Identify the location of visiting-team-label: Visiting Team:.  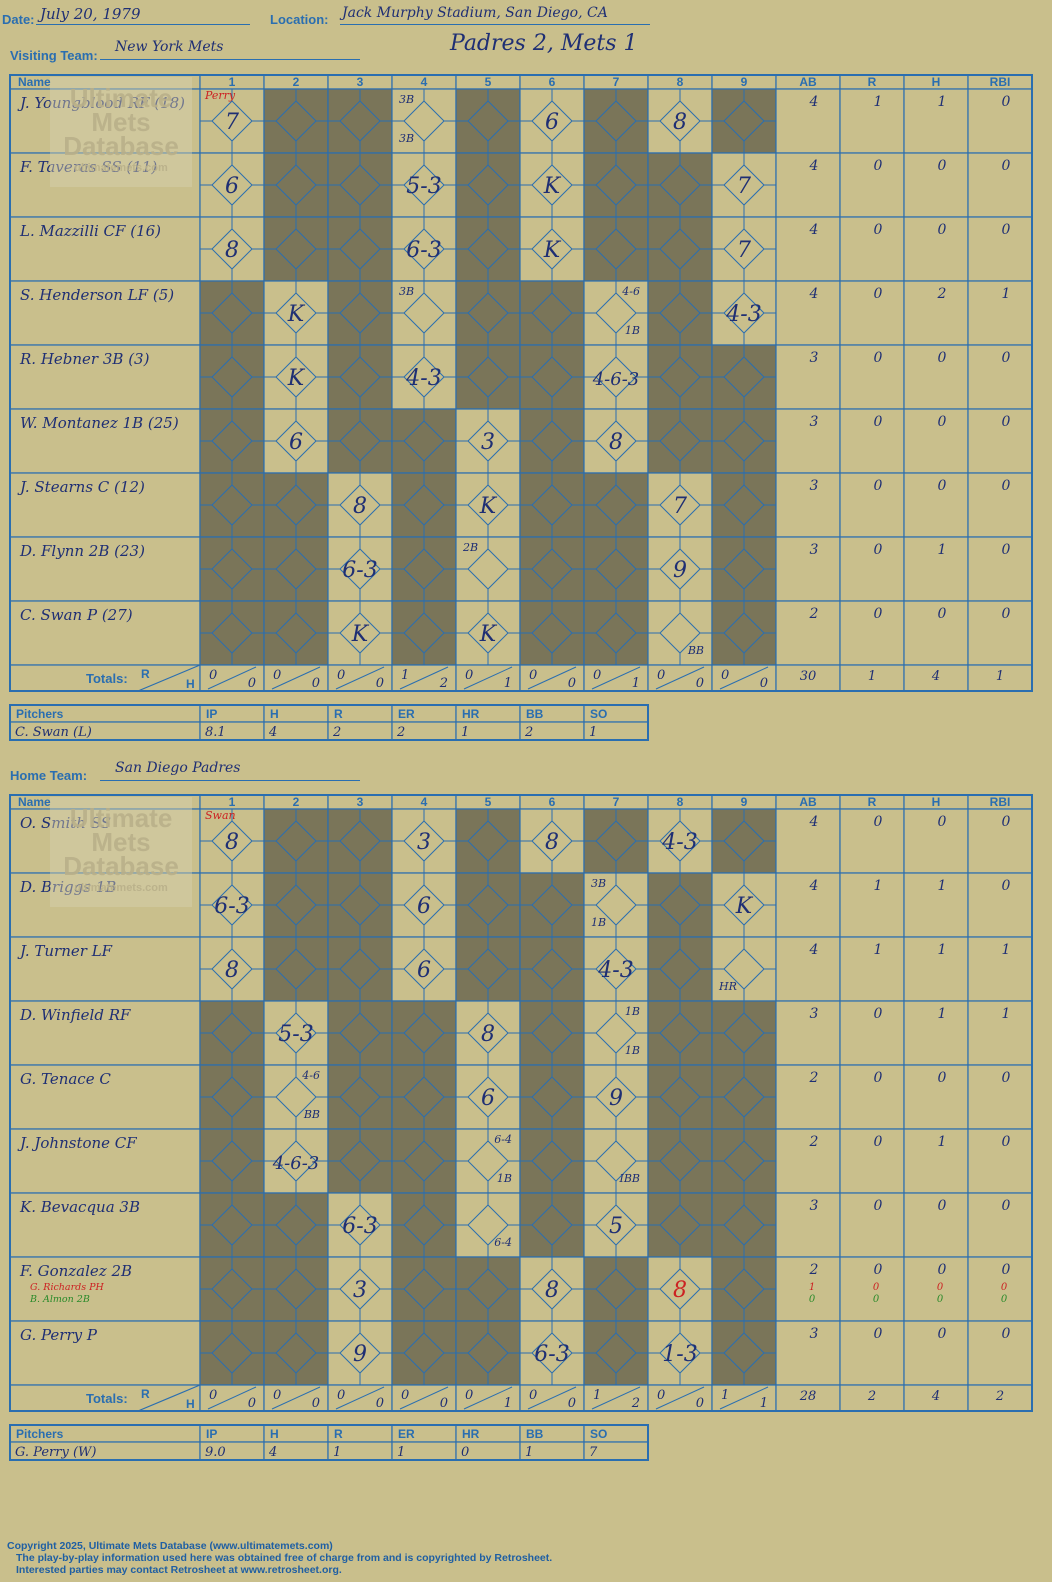
(54, 55).